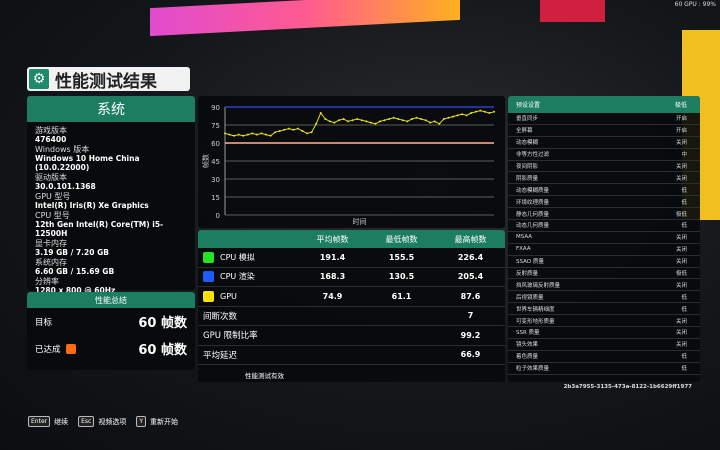 Image resolution: width=720 pixels, height=450 pixels. Describe the element at coordinates (533, 369) in the screenshot. I see `setting-name: 粒子效果质量` at that location.